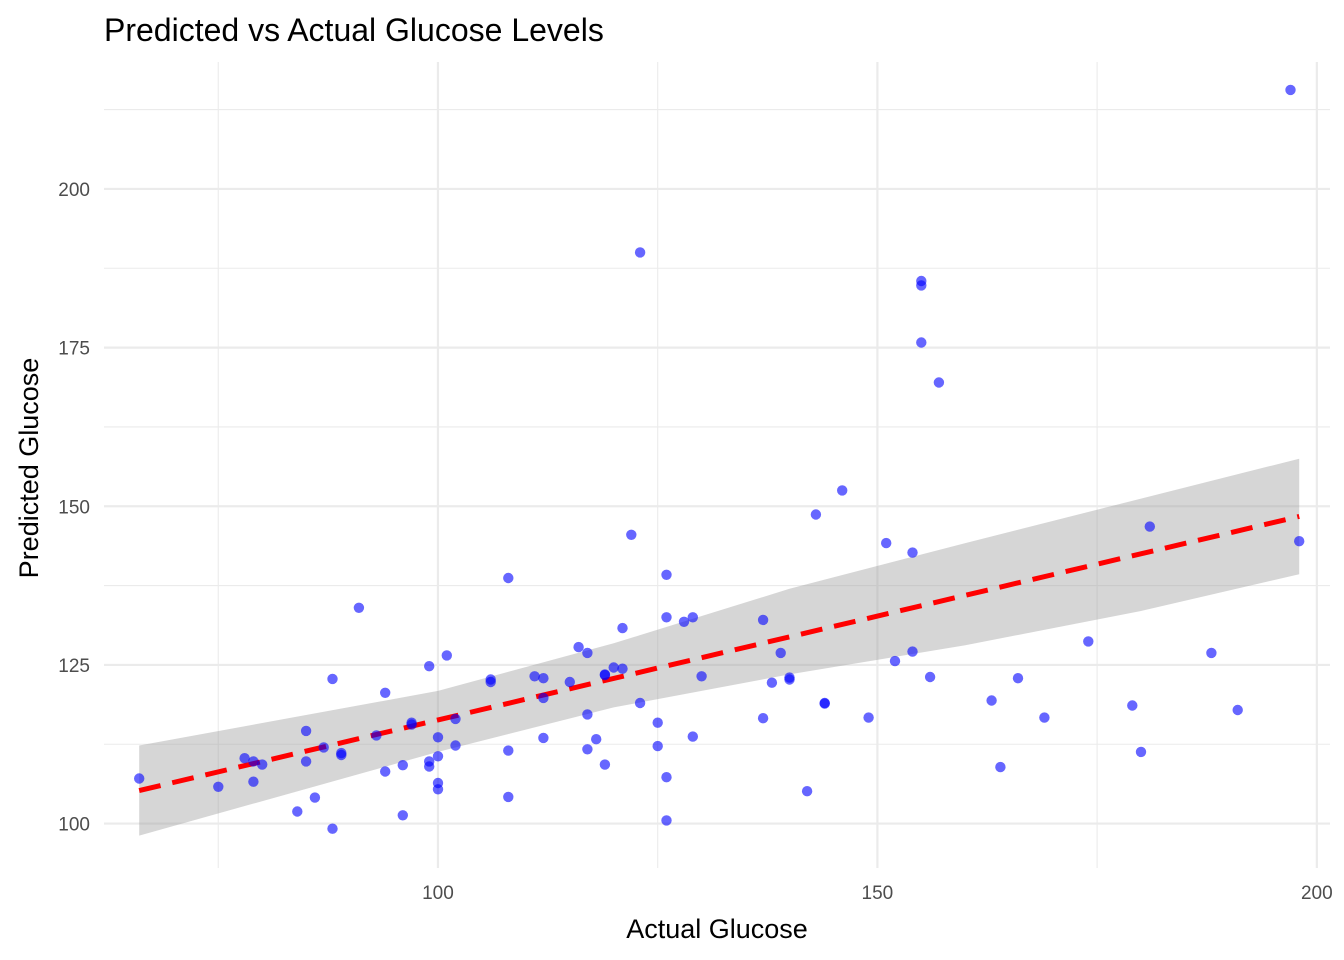 The width and height of the screenshot is (1344, 960). Describe the element at coordinates (29, 468) in the screenshot. I see `y-axis-title: Predicted Glucose` at that location.